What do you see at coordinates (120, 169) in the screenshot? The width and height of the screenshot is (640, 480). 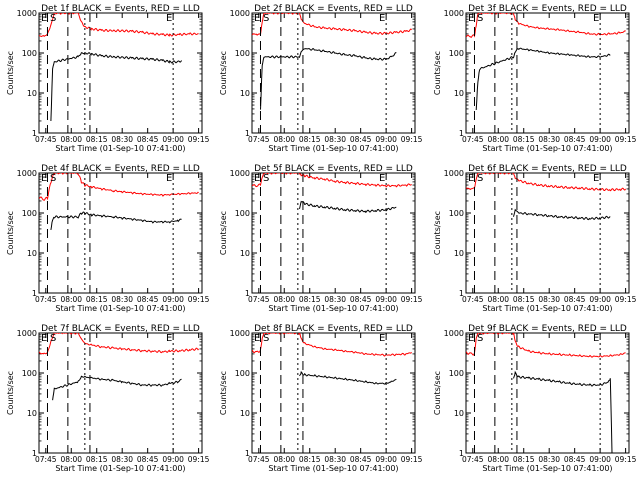 I see `chart-title: Det 4f BLACK = Events, RED = LLD` at bounding box center [120, 169].